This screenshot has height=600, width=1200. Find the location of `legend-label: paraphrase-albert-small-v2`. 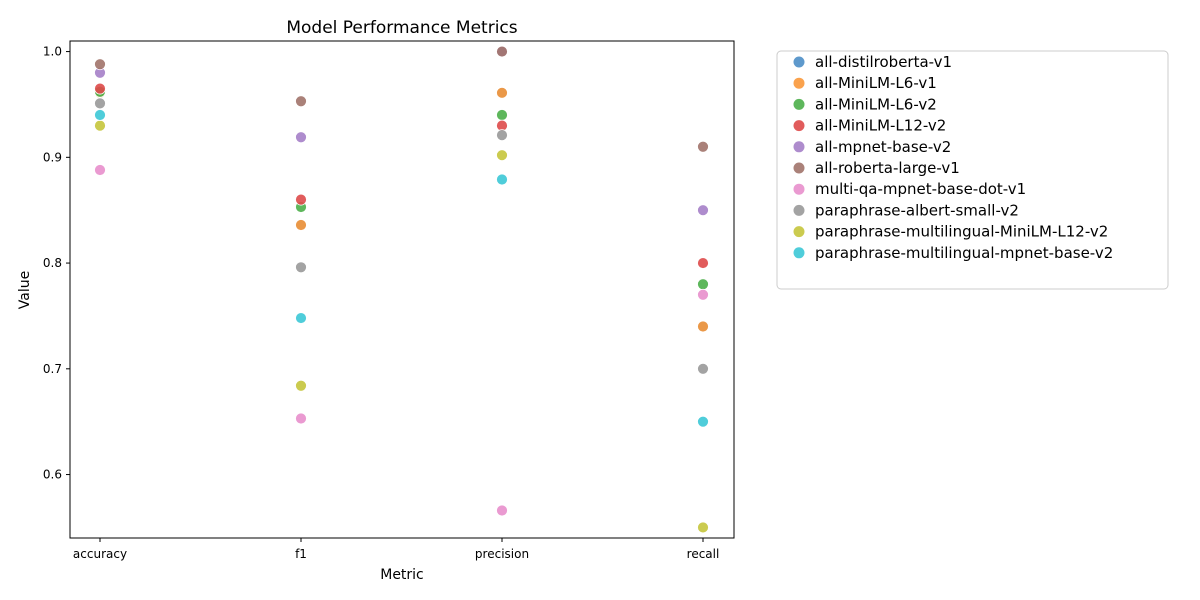

legend-label: paraphrase-albert-small-v2 is located at coordinates (917, 210).